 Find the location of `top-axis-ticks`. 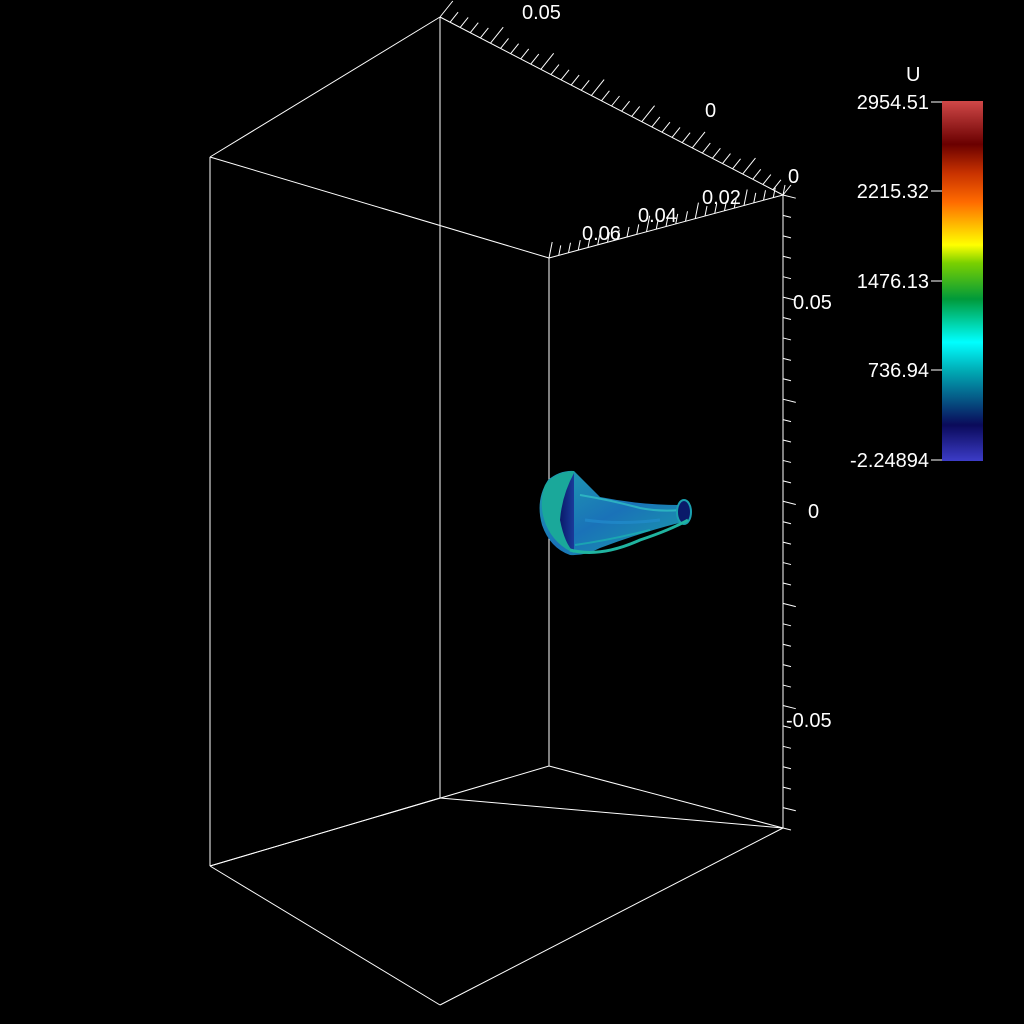

top-axis-ticks is located at coordinates (615, 98).